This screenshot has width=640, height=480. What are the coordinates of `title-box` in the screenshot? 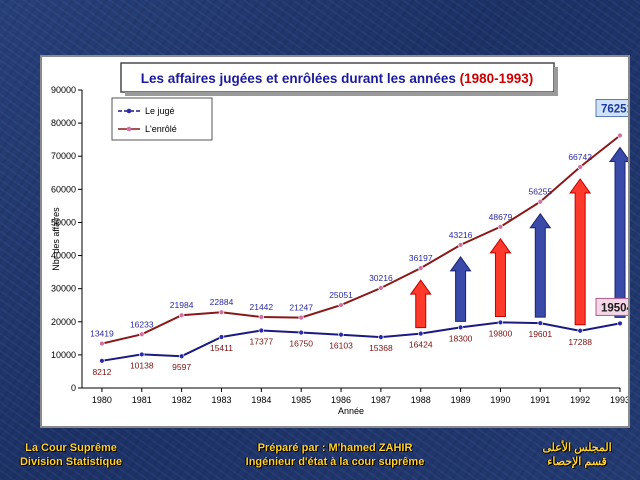 It's located at (337, 77).